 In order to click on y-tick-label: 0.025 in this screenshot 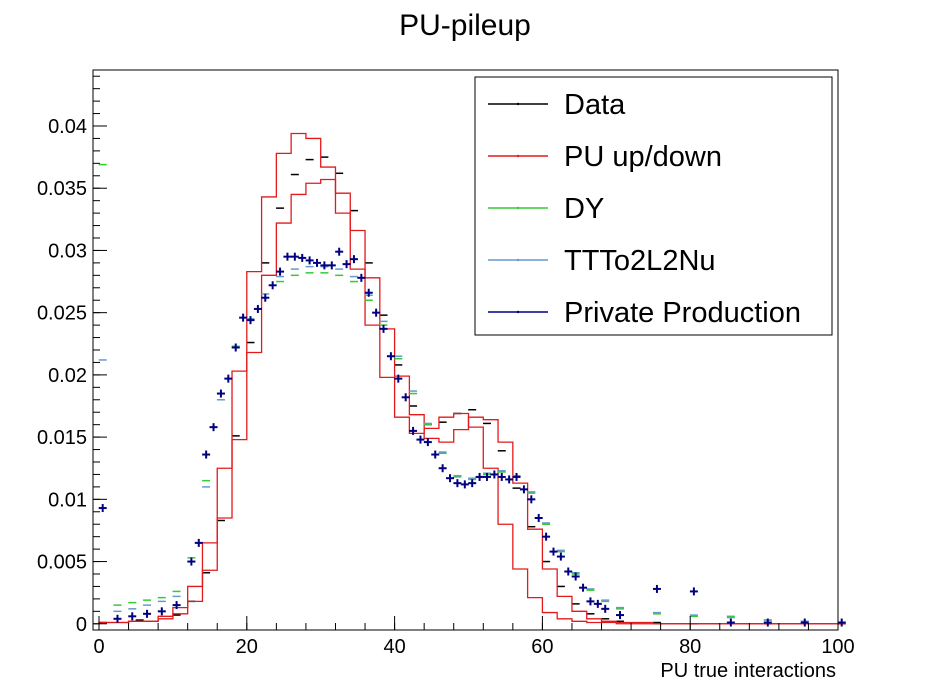, I will do `click(62, 314)`.